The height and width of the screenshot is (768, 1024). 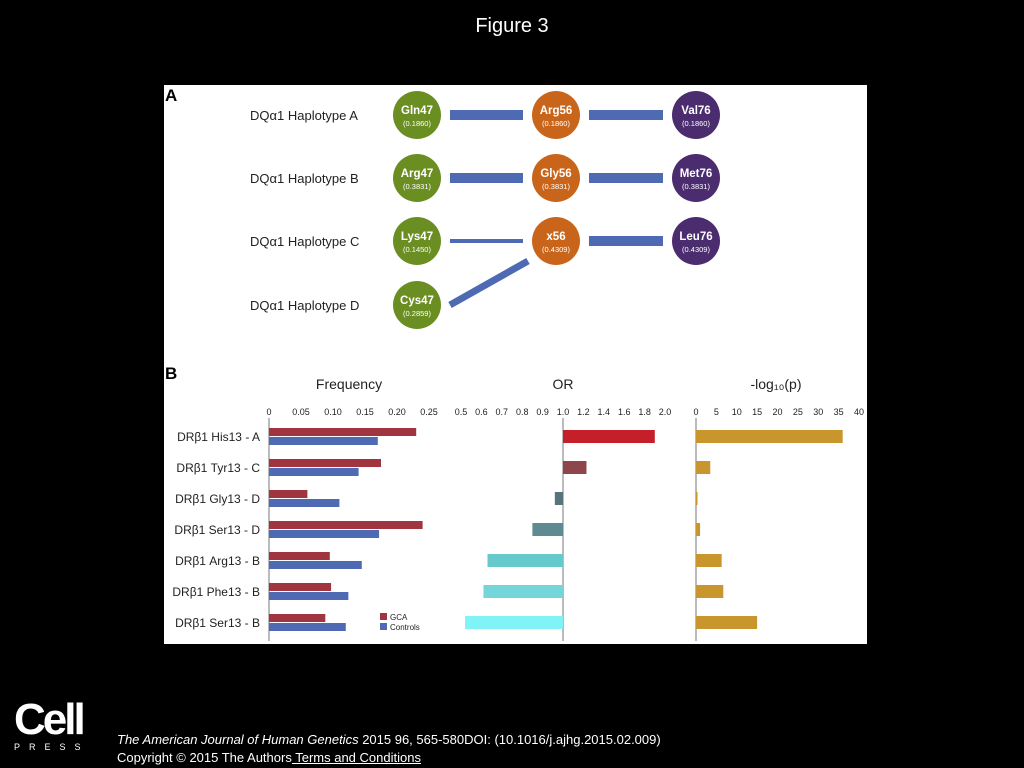 What do you see at coordinates (555, 174) in the screenshot?
I see `allele-name: Gly56` at bounding box center [555, 174].